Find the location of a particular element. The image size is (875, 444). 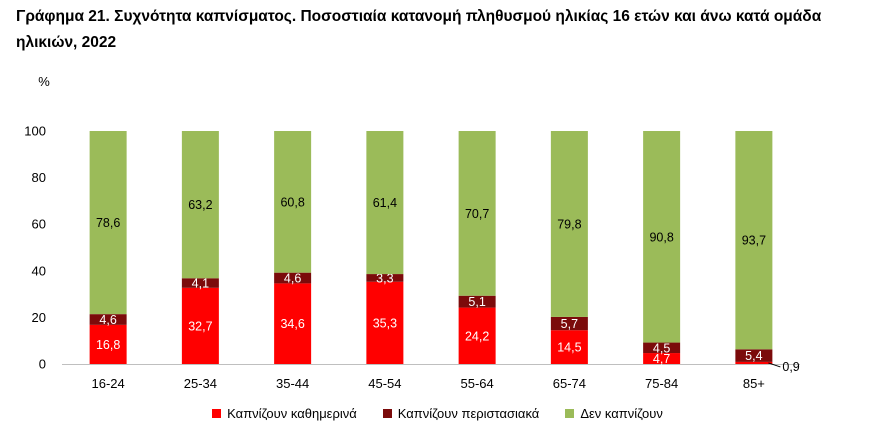

y-tick-label: 60 is located at coordinates (39, 224).